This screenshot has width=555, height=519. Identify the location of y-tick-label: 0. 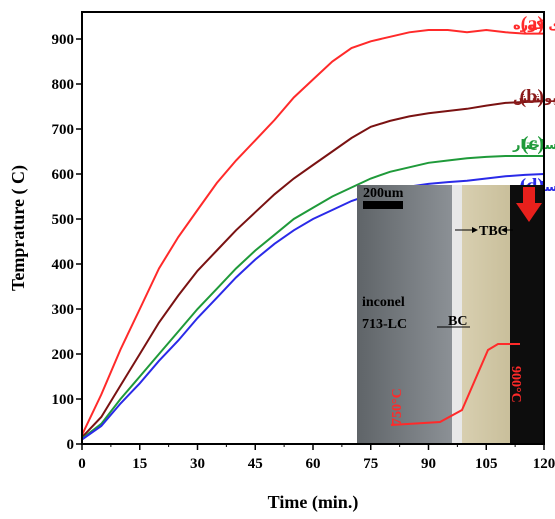
(71, 445).